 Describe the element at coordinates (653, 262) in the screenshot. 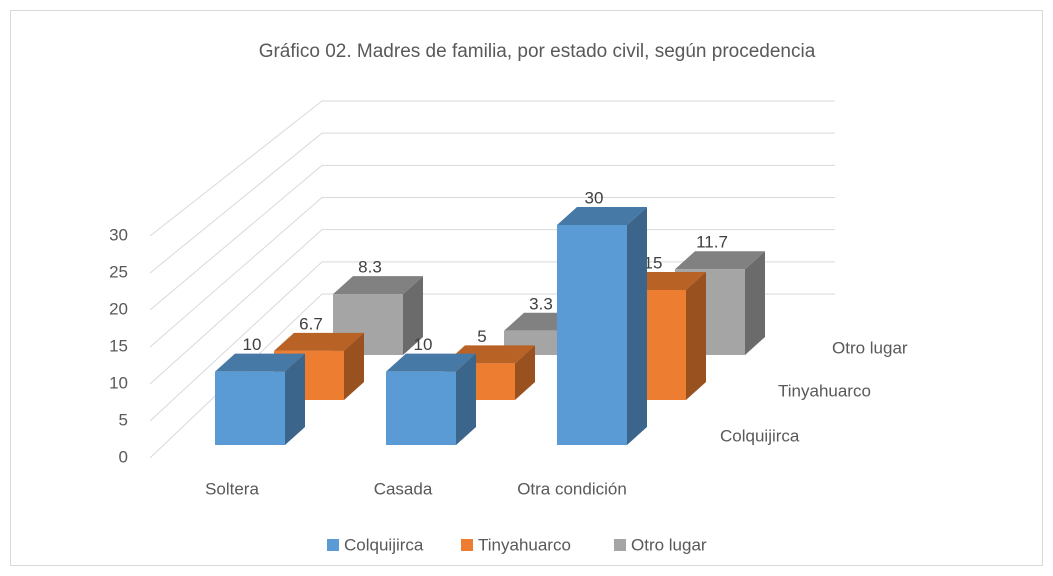

I see `data-label: 15` at that location.